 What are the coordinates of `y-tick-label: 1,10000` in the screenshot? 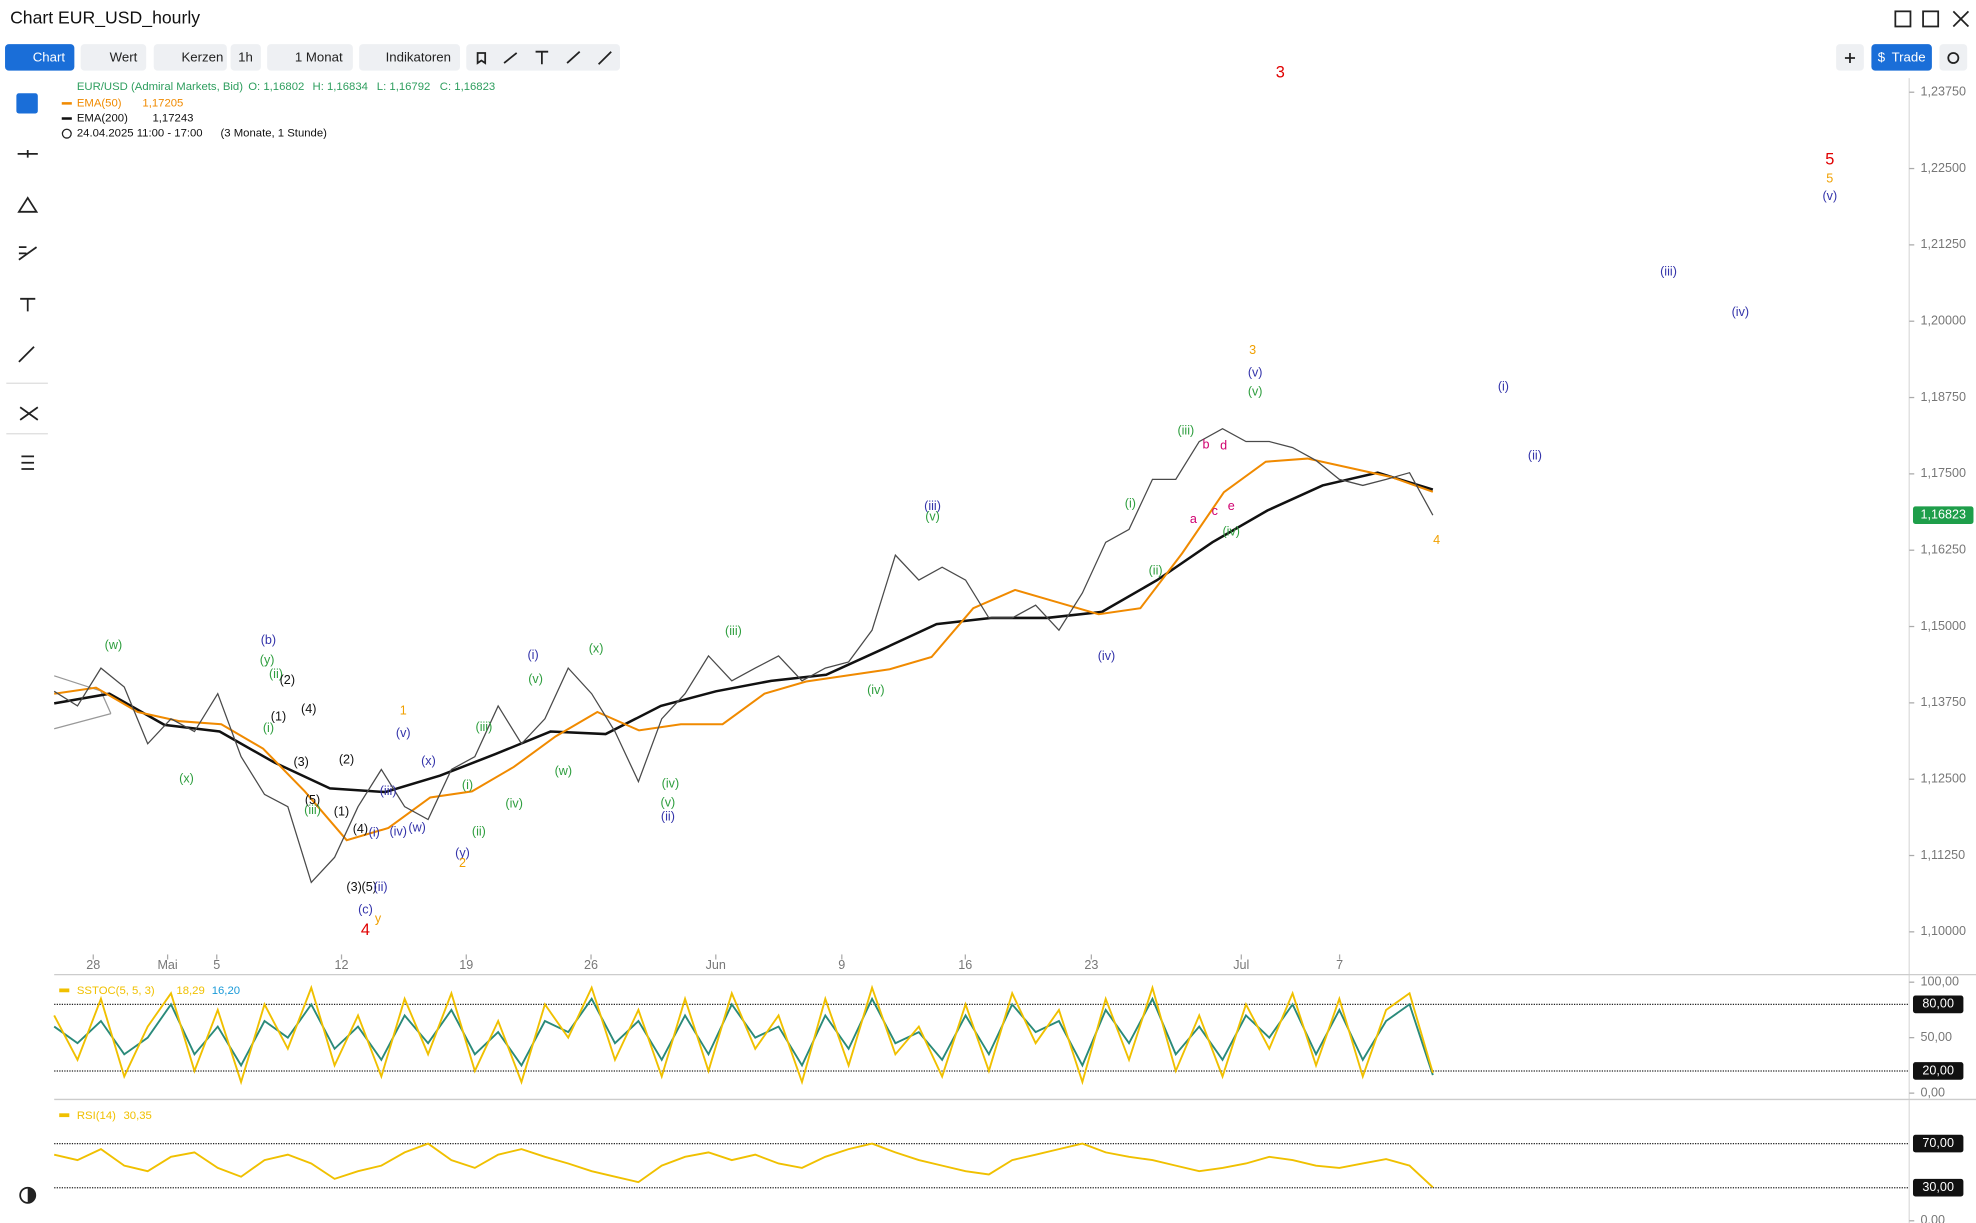 It's located at (1944, 931).